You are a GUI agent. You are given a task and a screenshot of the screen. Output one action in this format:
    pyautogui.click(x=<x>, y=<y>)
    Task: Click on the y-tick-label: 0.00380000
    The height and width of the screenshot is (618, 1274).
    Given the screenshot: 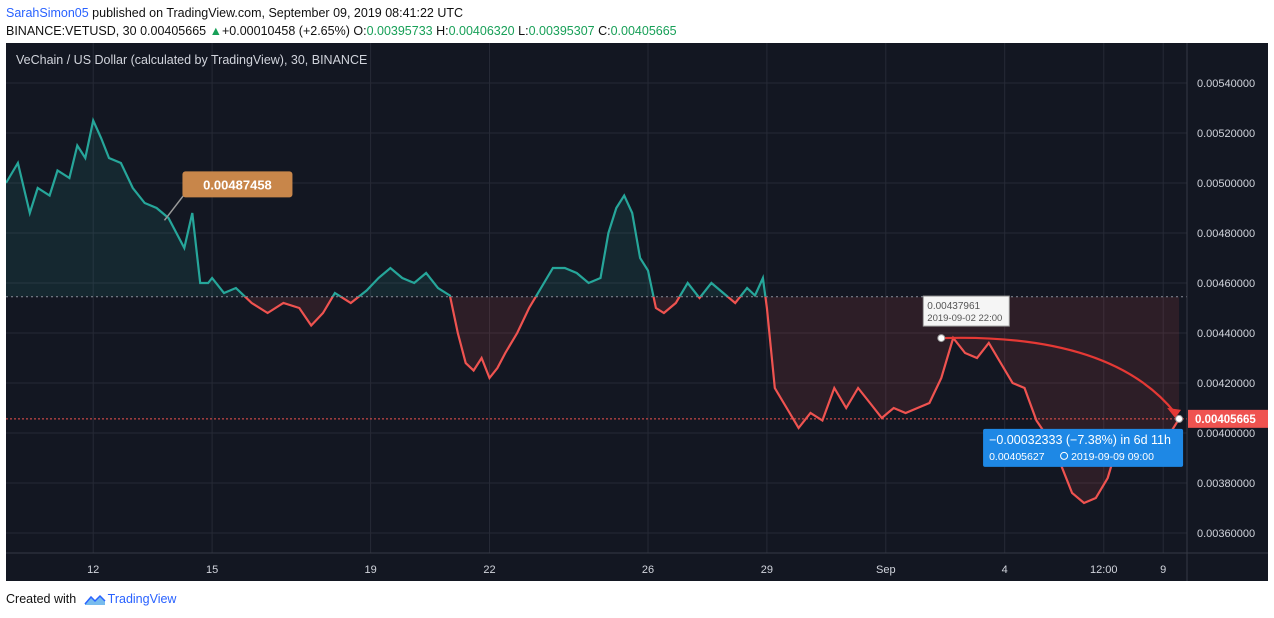 What is the action you would take?
    pyautogui.click(x=1226, y=484)
    